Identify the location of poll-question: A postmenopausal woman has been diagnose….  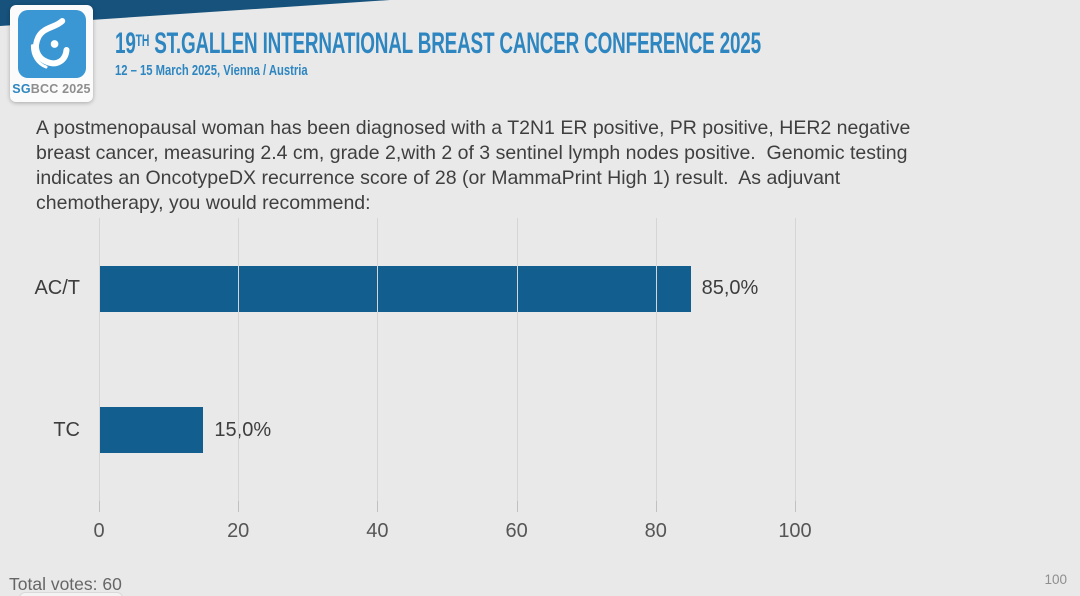
(473, 166).